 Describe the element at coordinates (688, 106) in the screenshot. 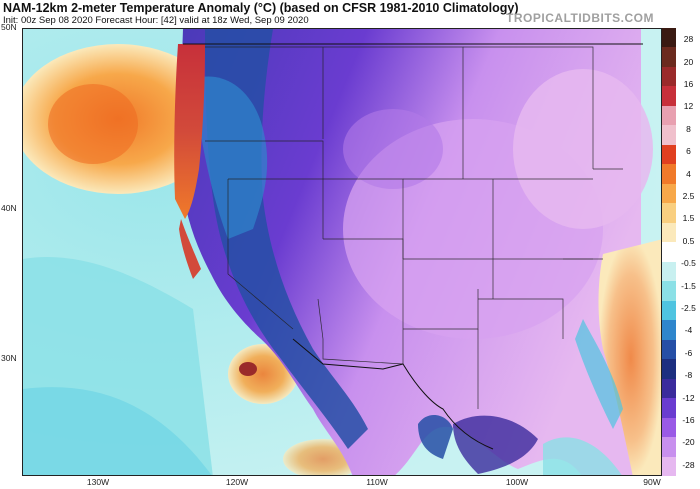

I see `color-scale-label: 12` at that location.